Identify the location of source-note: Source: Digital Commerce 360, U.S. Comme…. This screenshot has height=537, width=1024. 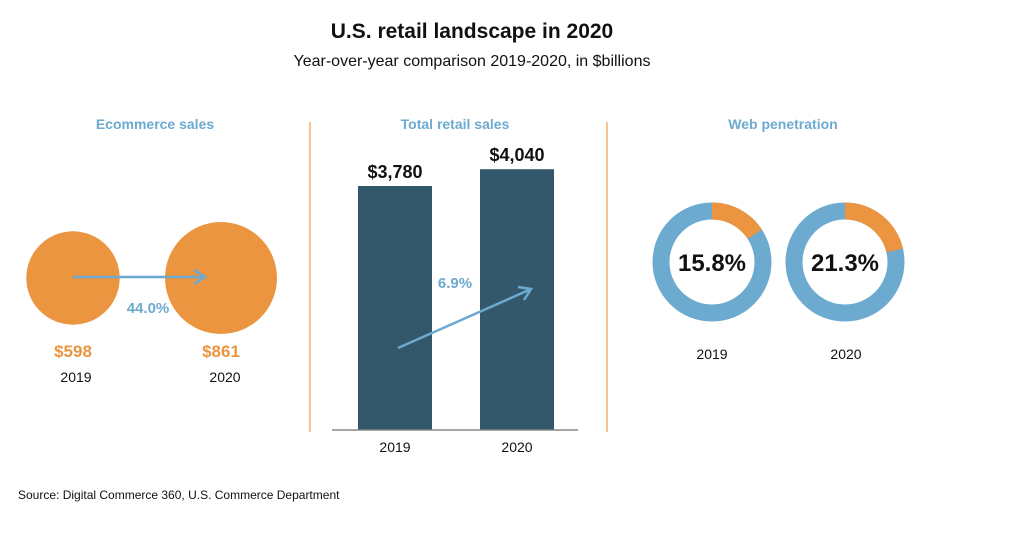
(179, 495).